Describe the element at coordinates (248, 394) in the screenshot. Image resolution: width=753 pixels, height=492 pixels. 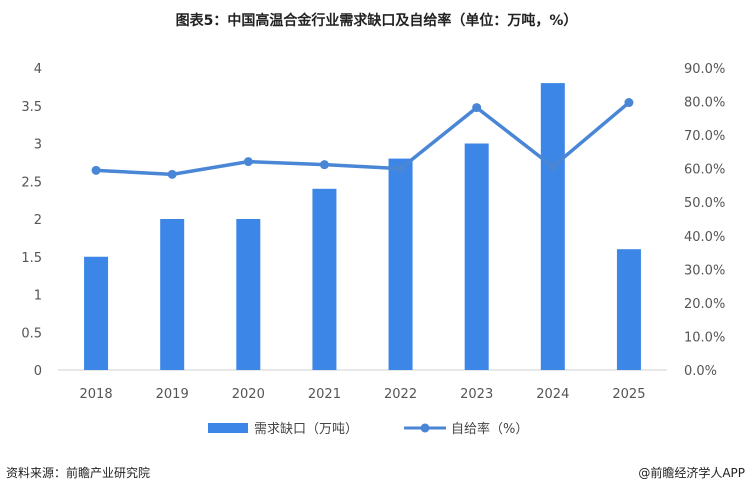
I see `x-tick-label: 2020` at that location.